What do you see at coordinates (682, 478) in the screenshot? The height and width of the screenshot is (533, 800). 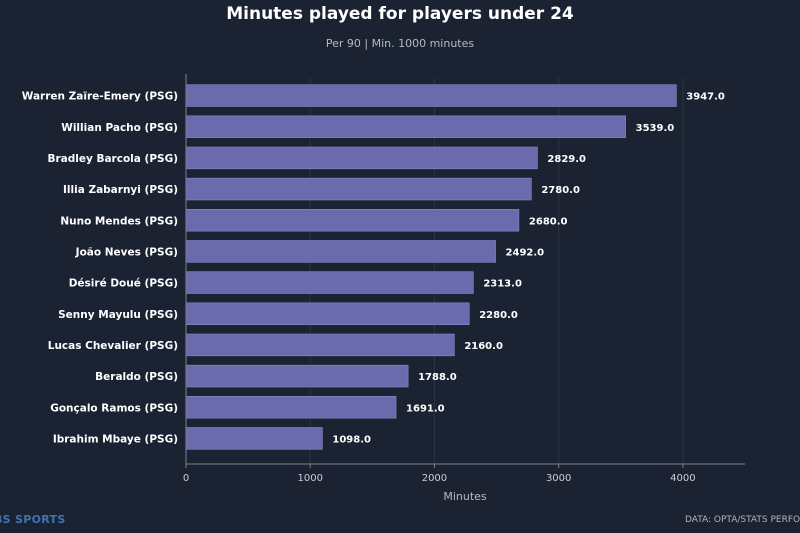 I see `x-tick-label: 4000` at bounding box center [682, 478].